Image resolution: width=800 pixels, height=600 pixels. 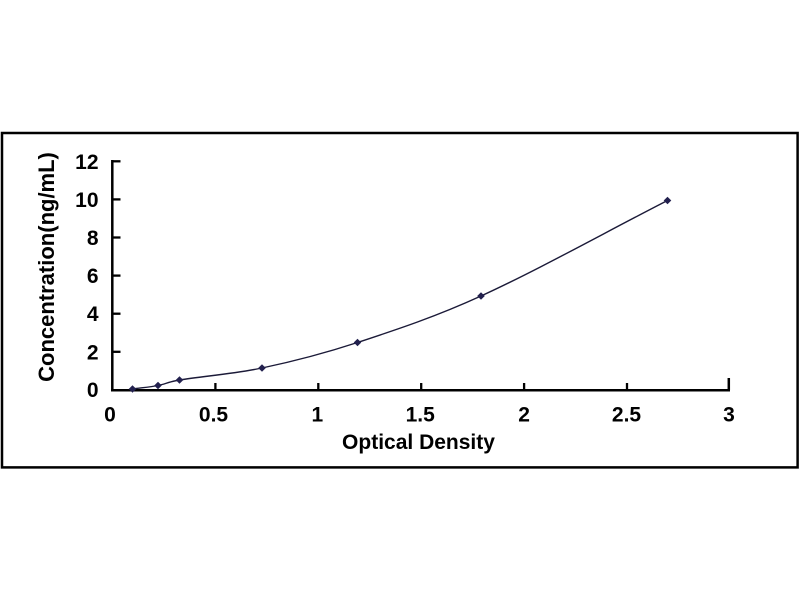 What do you see at coordinates (418, 442) in the screenshot?
I see `svg-text: Optical Density` at bounding box center [418, 442].